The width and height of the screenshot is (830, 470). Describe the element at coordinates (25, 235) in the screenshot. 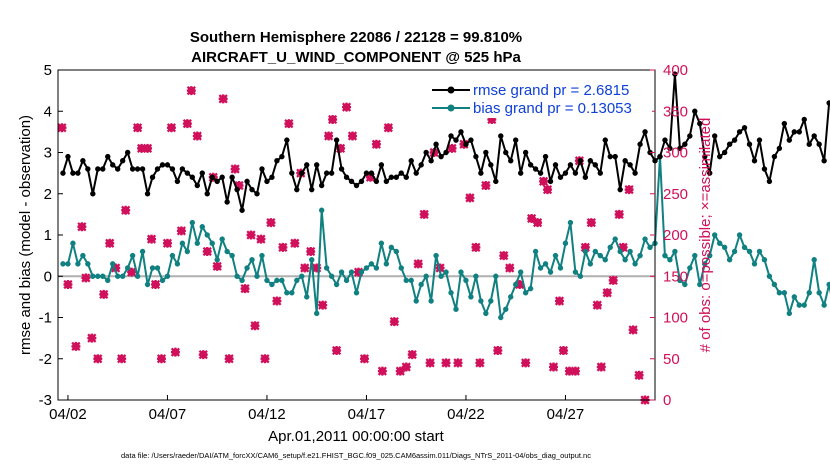

I see `y-axis-label: rmse and bias (model - observation)` at that location.